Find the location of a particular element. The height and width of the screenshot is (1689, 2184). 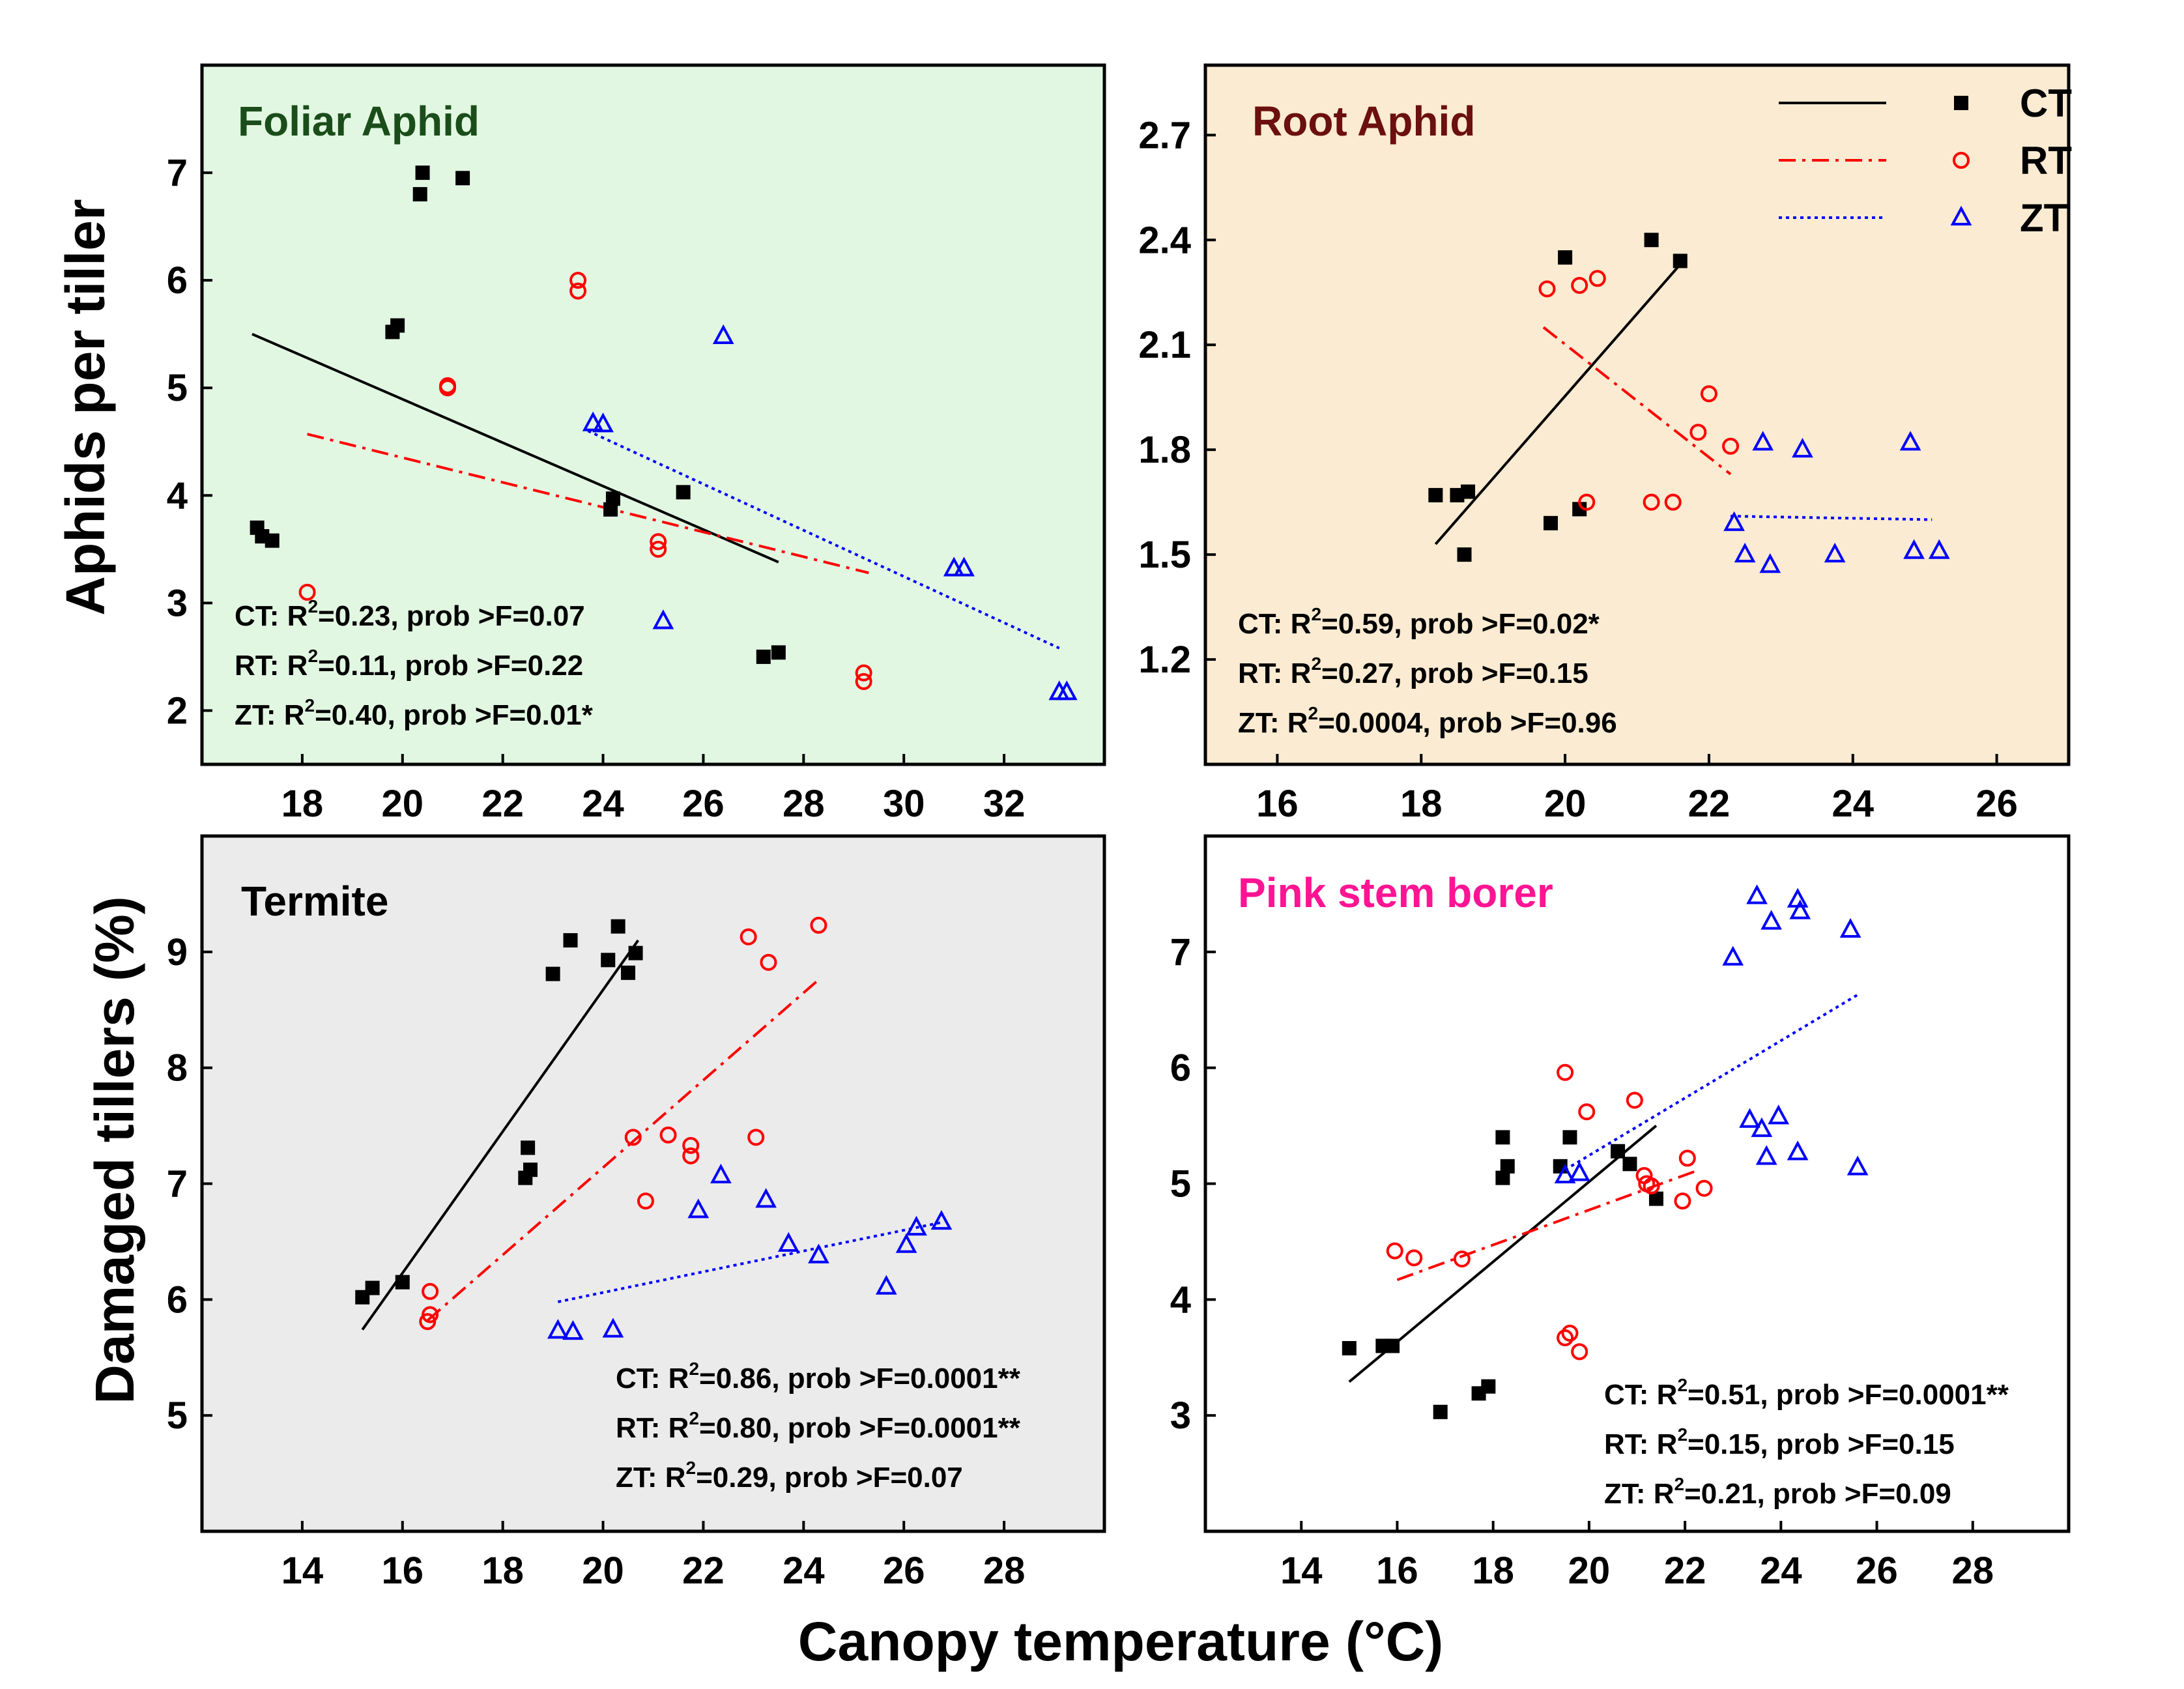

x-tick-label: 32 is located at coordinates (1005, 804).